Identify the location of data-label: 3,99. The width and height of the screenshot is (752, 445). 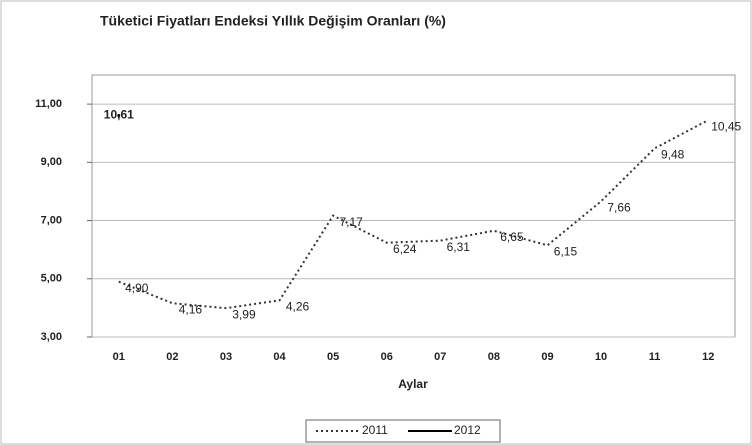
(244, 314).